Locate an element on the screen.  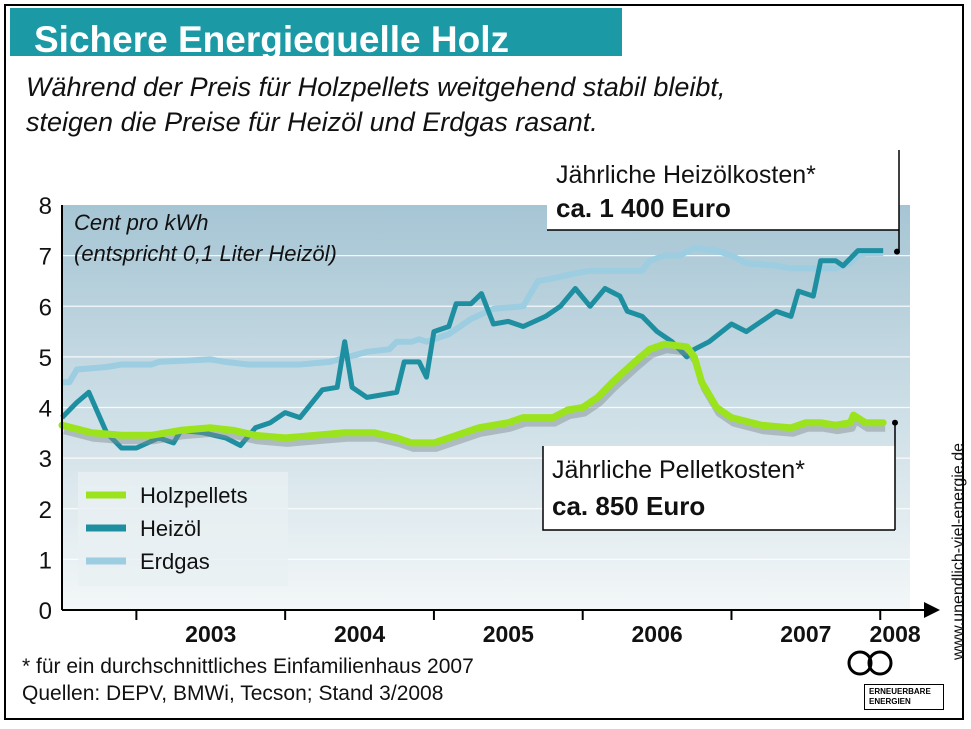
y-tick-label: 2 is located at coordinates (45, 510).